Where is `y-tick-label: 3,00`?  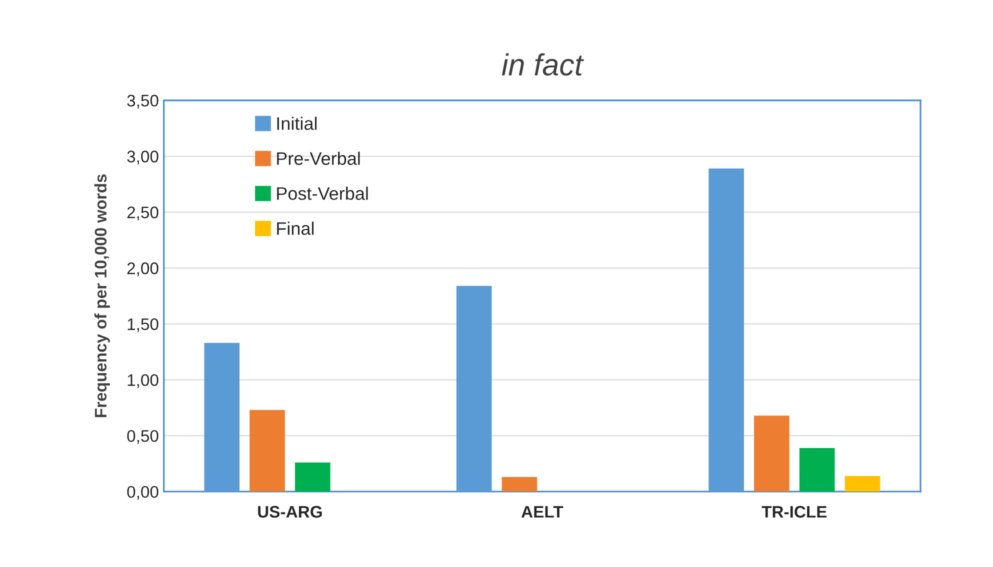
y-tick-label: 3,00 is located at coordinates (142, 157).